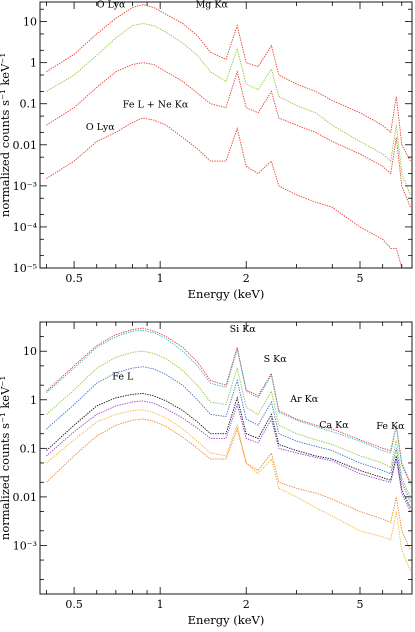 The image size is (415, 632). What do you see at coordinates (25, 268) in the screenshot?
I see `y-tick-label: 10⁻⁵` at bounding box center [25, 268].